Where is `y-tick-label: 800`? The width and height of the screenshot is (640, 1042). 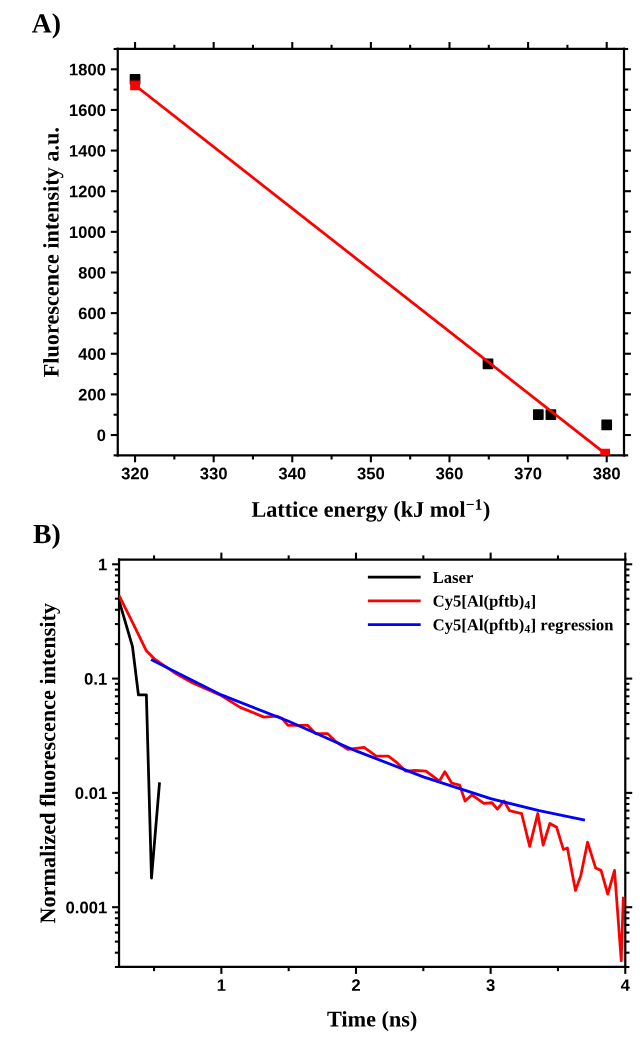 y-tick-label: 800 is located at coordinates (92, 272).